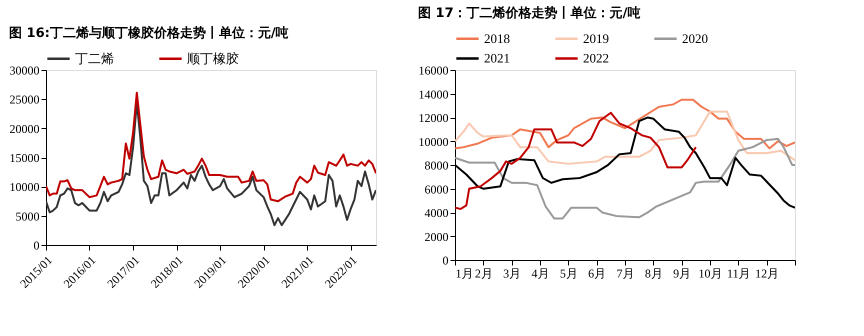 This screenshot has height=336, width=864. I want to click on x-tick-label: 8月, so click(653, 273).